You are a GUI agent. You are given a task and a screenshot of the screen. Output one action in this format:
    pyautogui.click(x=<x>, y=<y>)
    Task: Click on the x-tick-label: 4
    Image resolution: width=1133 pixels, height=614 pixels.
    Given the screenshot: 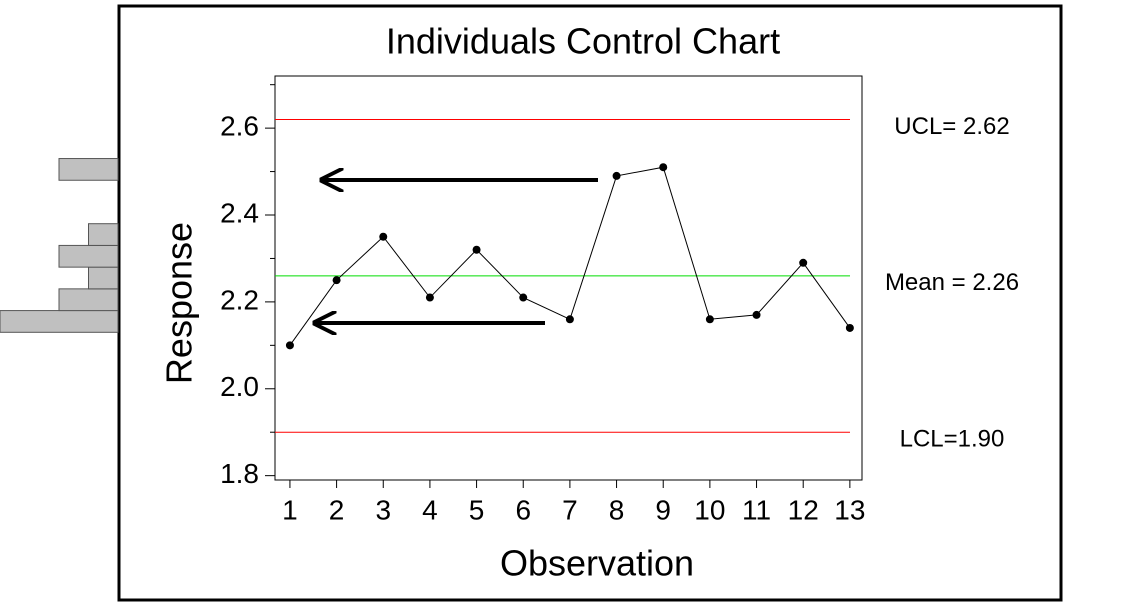 What is the action you would take?
    pyautogui.click(x=430, y=509)
    